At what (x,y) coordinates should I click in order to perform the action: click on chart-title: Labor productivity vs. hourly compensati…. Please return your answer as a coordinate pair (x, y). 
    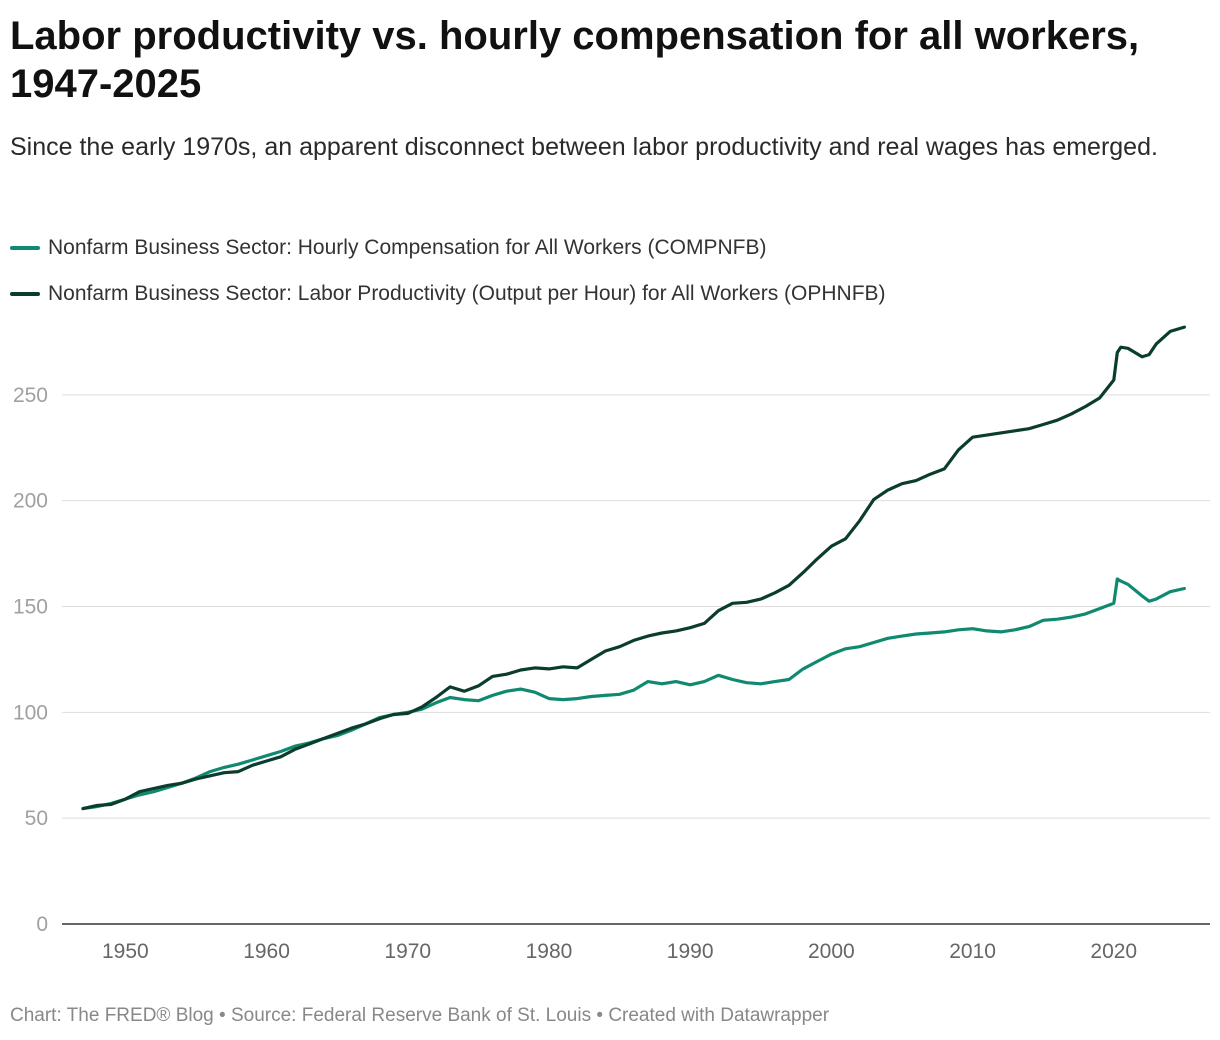
    Looking at the image, I should click on (575, 60).